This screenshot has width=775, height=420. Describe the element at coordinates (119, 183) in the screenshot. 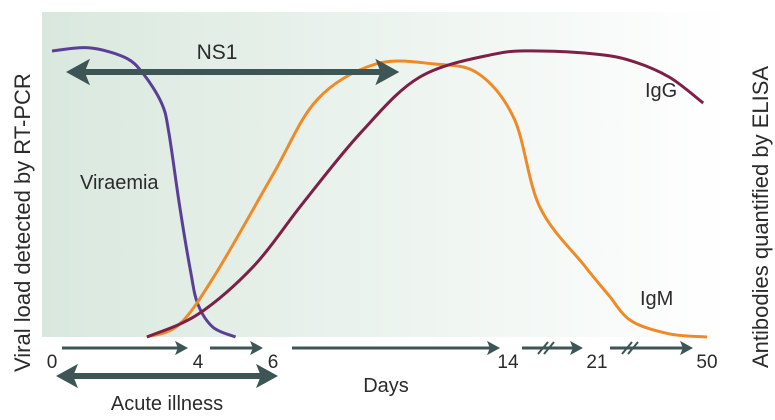

I see `viraemia-series-label: Viraemia` at that location.